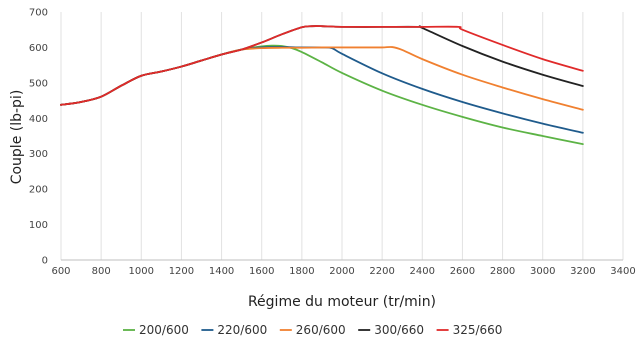 The image size is (638, 346). Describe the element at coordinates (38, 119) in the screenshot. I see `y-tick-label: 400` at that location.